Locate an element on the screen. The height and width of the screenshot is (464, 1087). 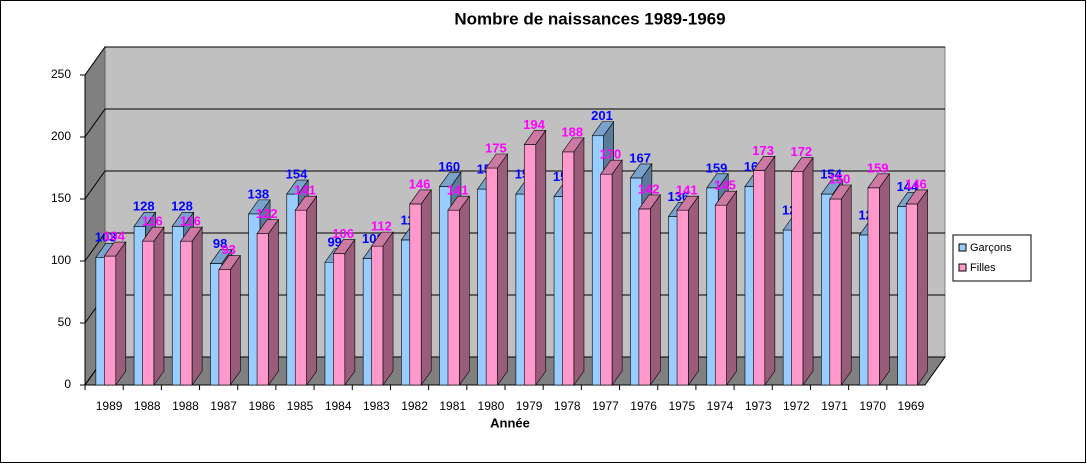
y-tick-label: 150 is located at coordinates (61, 198).